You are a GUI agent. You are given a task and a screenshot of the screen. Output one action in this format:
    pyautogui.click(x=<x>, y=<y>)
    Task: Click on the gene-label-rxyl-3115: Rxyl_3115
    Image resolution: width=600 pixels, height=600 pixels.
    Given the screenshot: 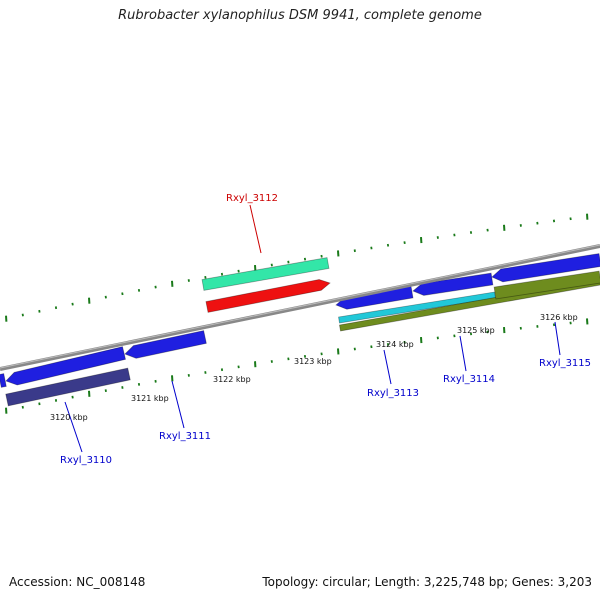 What is the action you would take?
    pyautogui.click(x=565, y=363)
    